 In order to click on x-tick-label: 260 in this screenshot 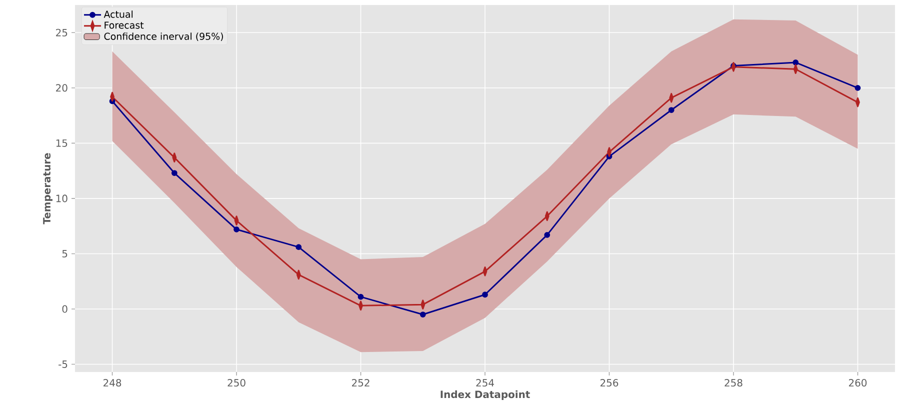, I will do `click(857, 383)`.